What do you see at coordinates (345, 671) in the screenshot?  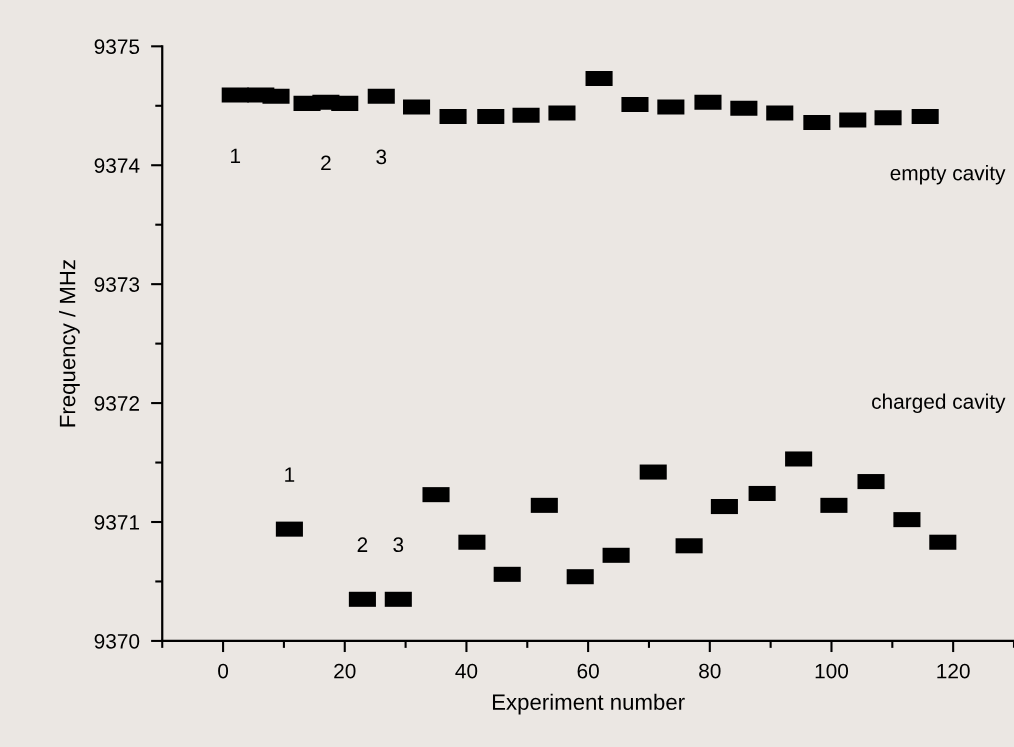 I see `x-tick-label: 20` at bounding box center [345, 671].